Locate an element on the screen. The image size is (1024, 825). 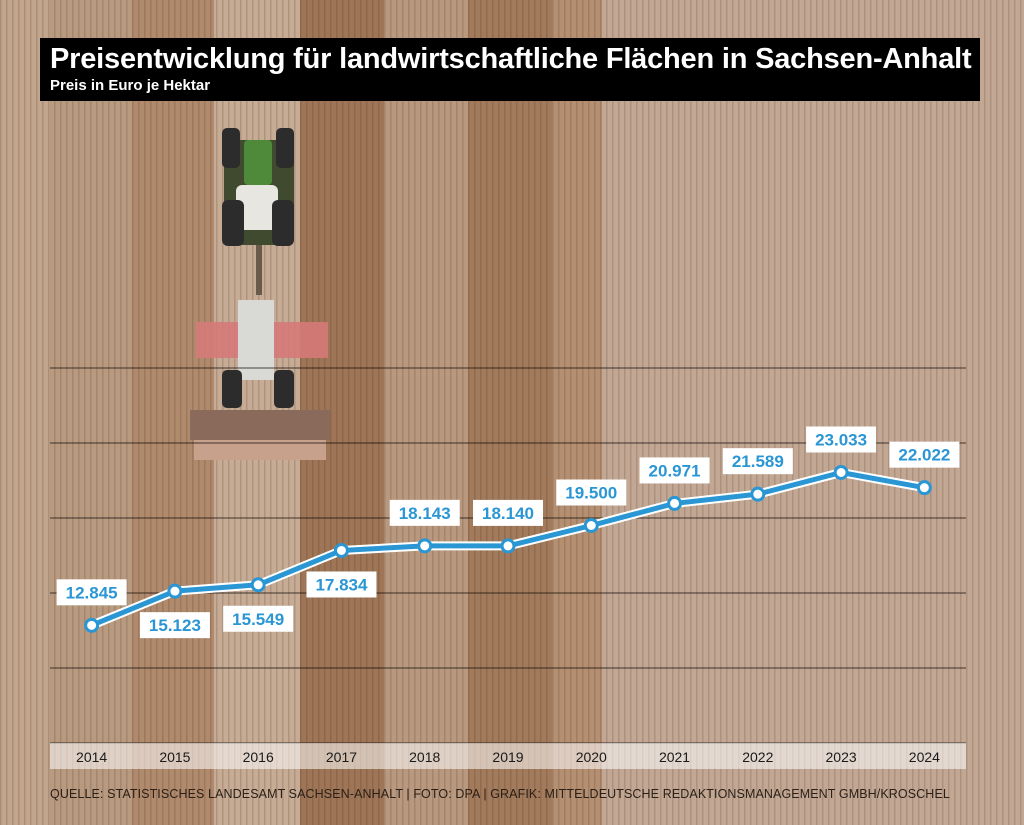
data-label-text: 18.140 is located at coordinates (508, 513).